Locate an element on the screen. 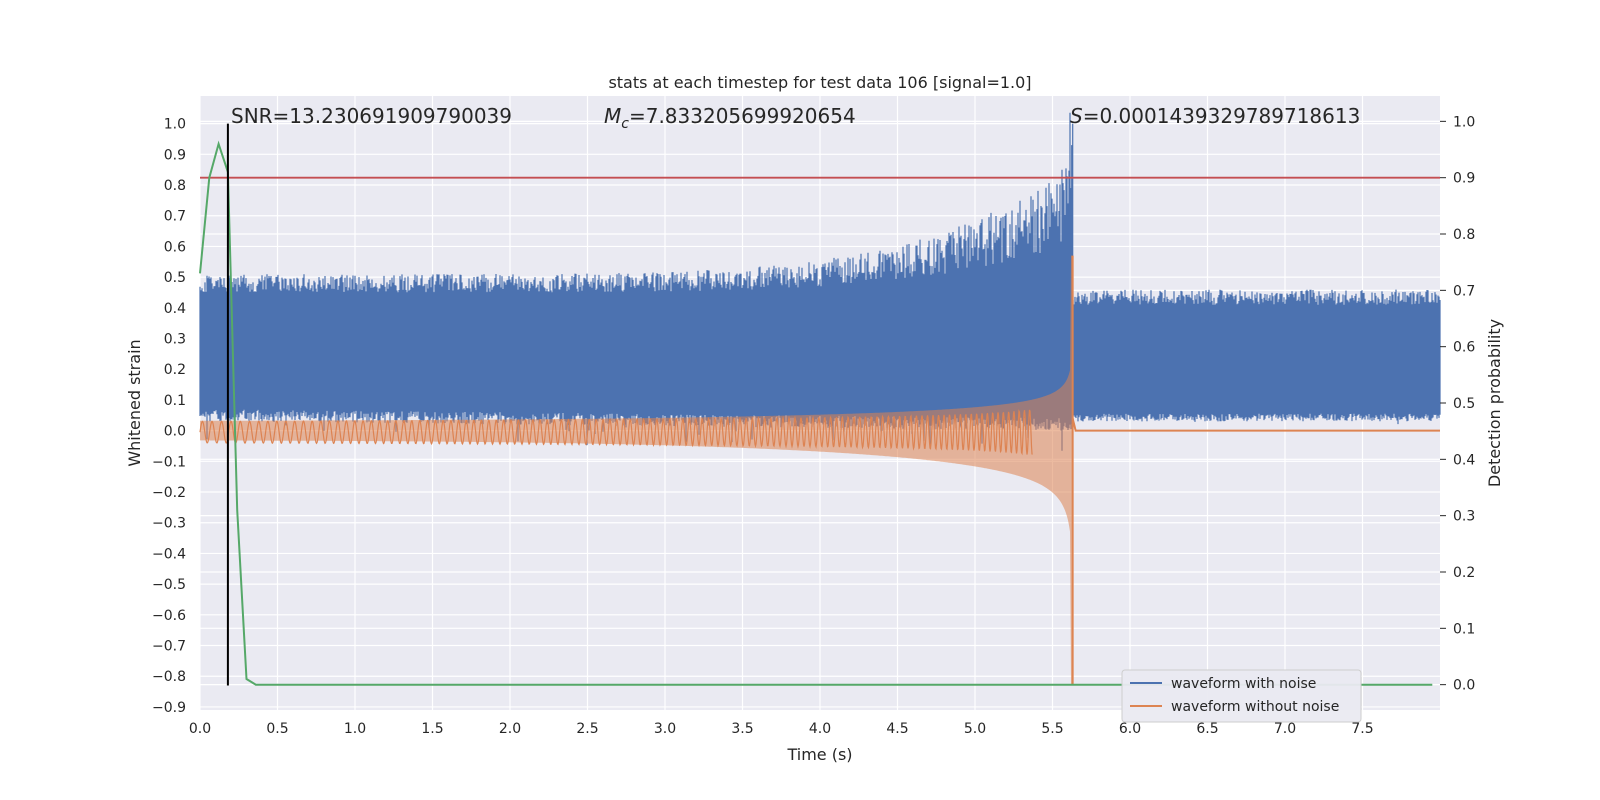 This screenshot has width=1600, height=800. y-right-tick-label: 0.5 is located at coordinates (1464, 404).